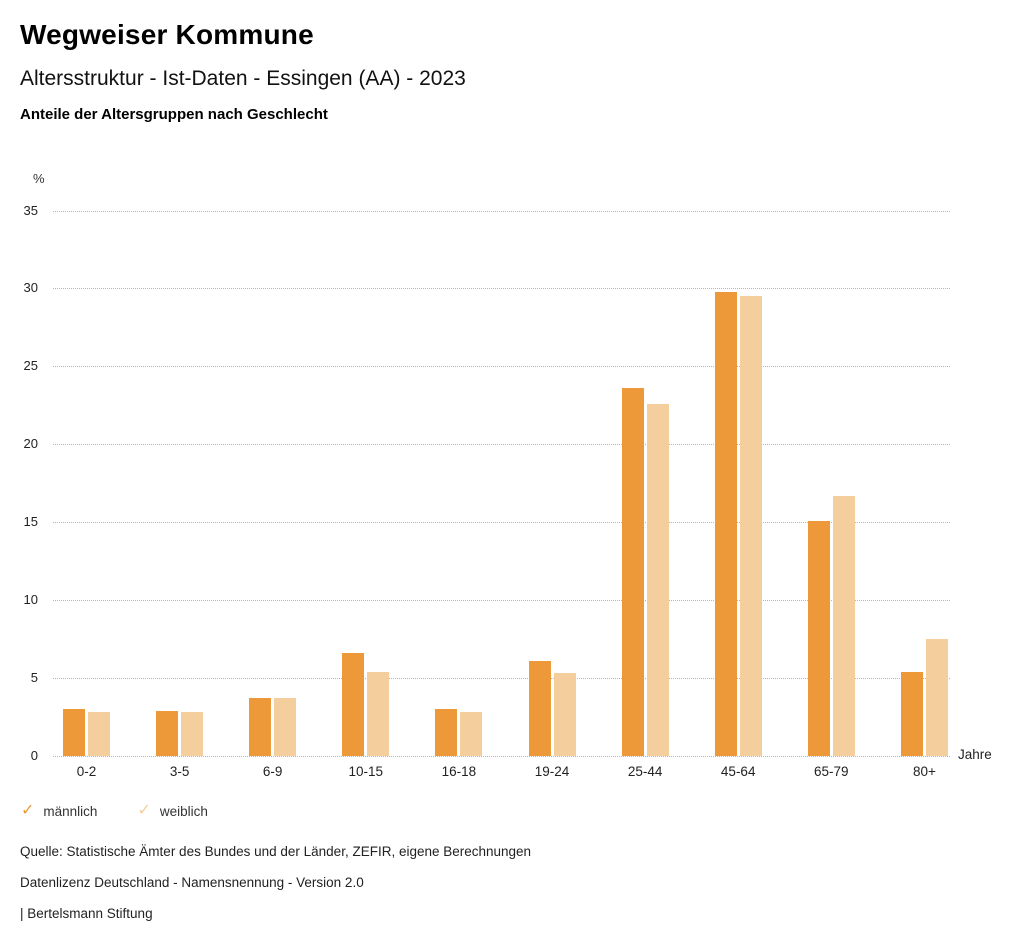 This screenshot has width=1024, height=946. What do you see at coordinates (114, 811) in the screenshot?
I see `chart-legend: ✓ männlich ✓ weiblich` at bounding box center [114, 811].